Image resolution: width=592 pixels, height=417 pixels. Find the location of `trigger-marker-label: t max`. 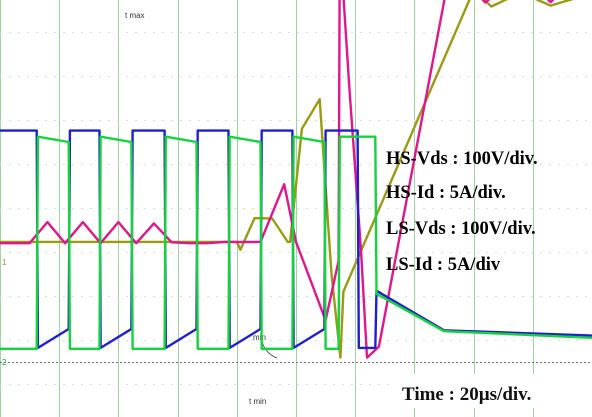

trigger-marker-label: t max is located at coordinates (135, 15).